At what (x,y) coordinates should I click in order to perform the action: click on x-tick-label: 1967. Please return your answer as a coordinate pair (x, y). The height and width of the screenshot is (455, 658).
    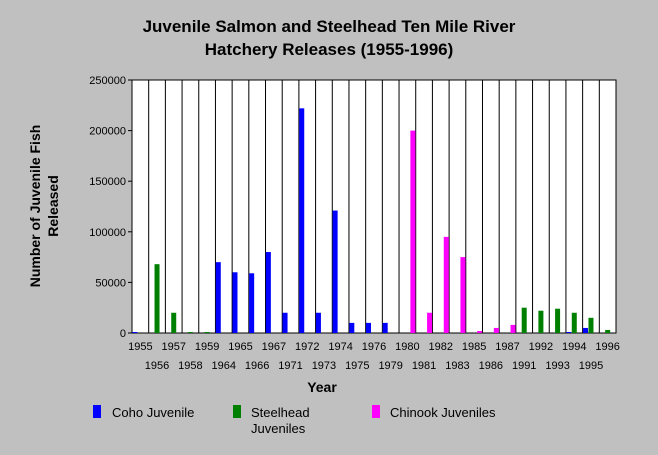
    Looking at the image, I should click on (274, 347).